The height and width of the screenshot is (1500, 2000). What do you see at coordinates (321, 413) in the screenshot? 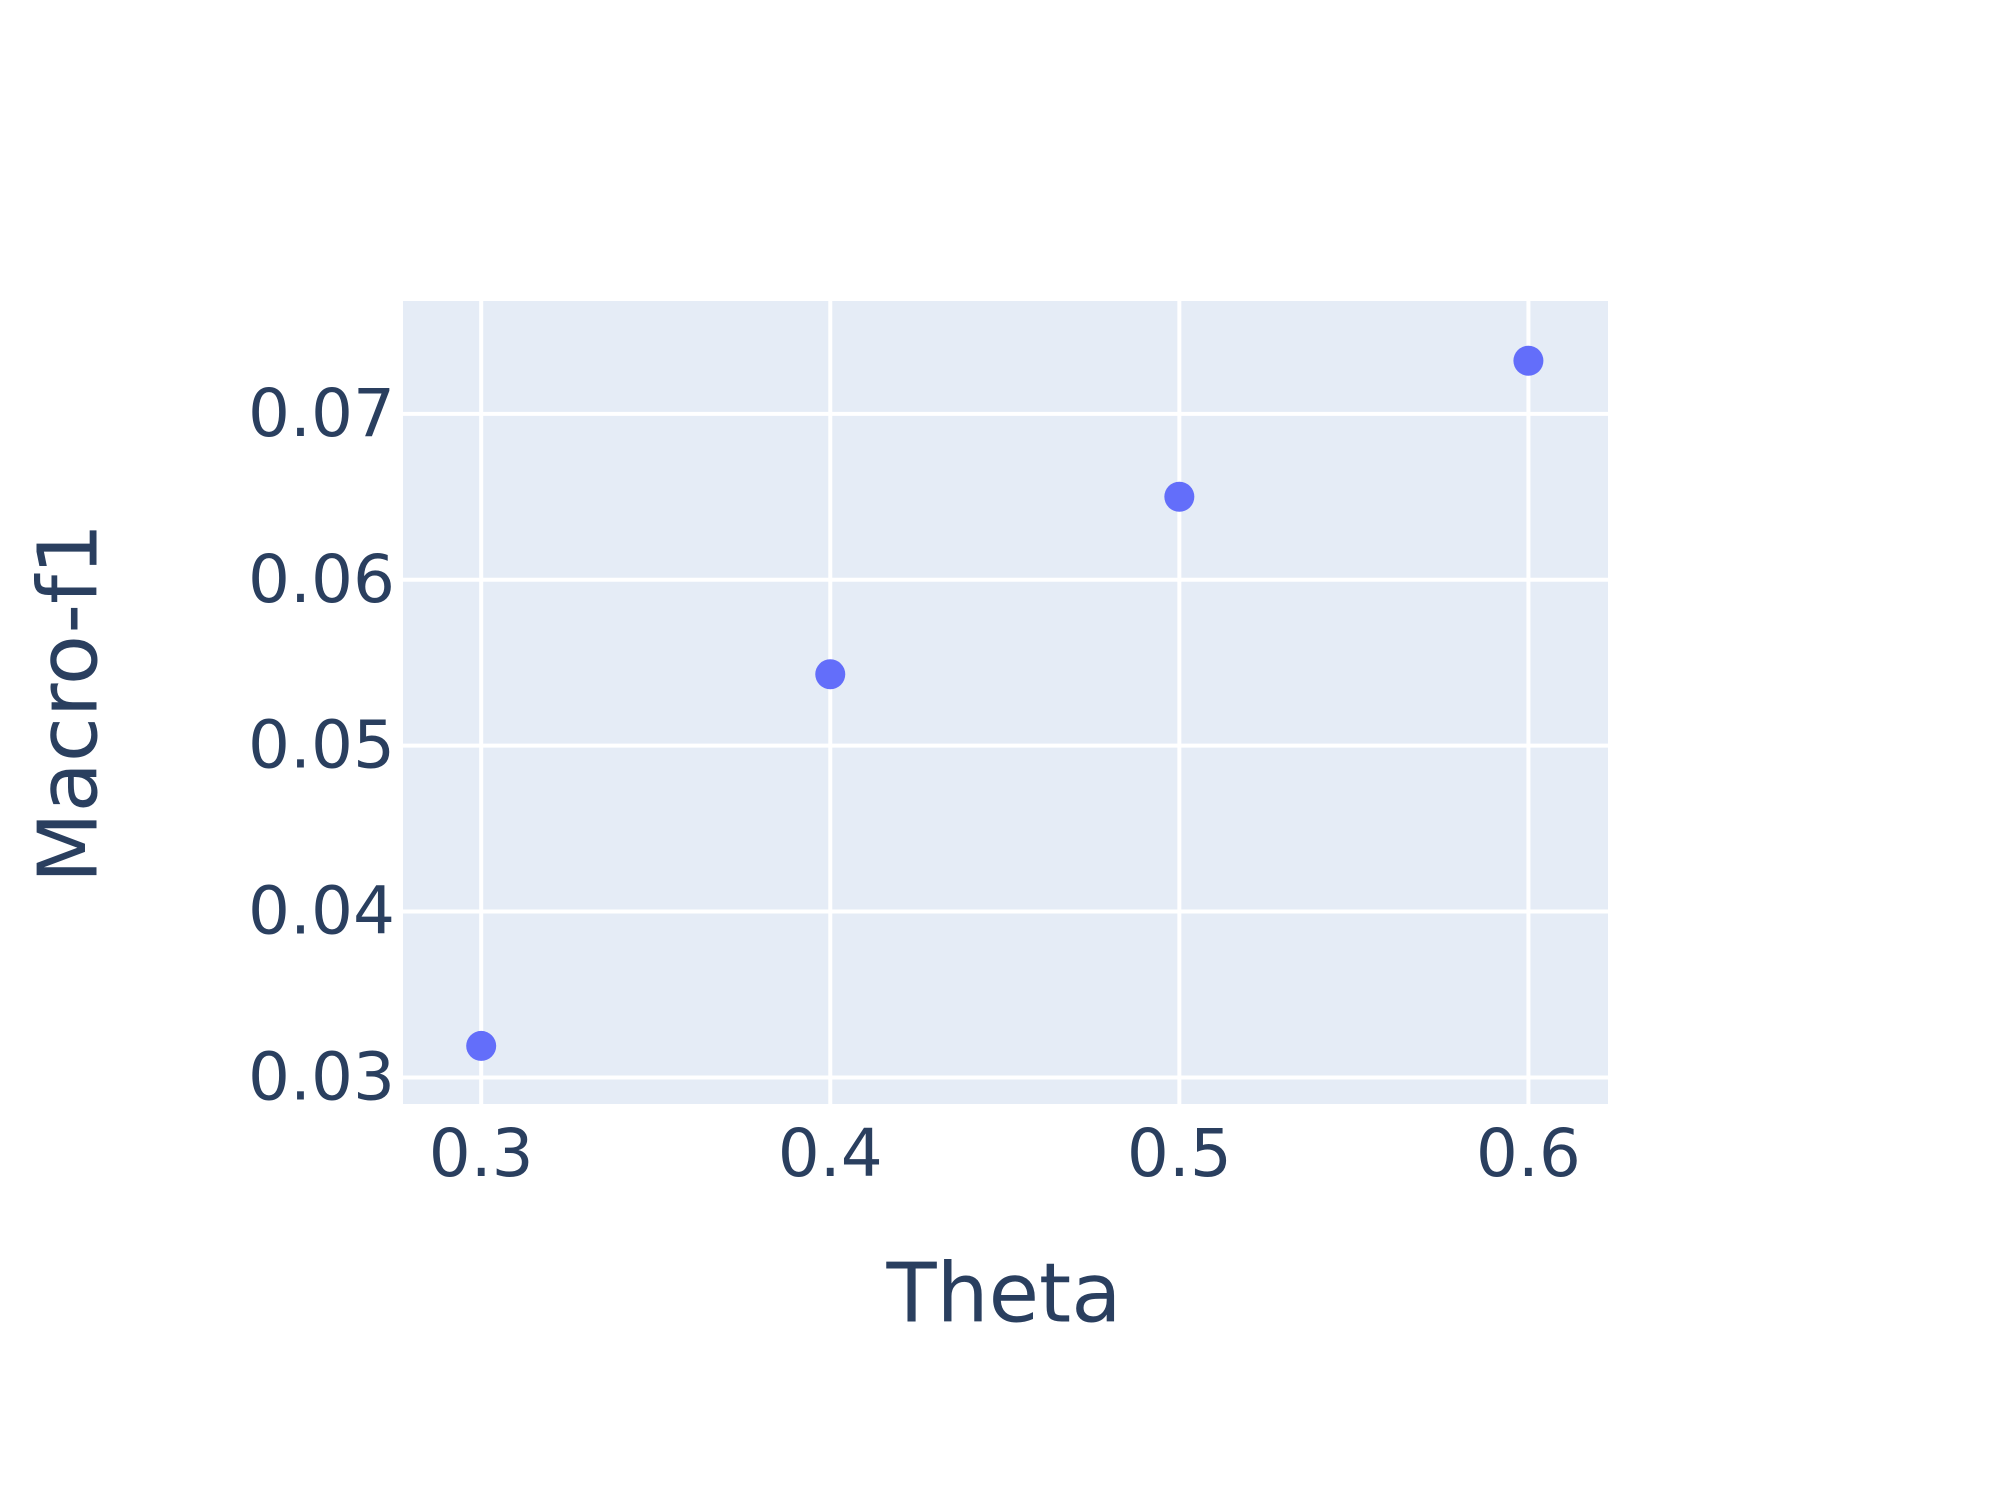
I see `y-tick-label: 0.07` at bounding box center [321, 413].